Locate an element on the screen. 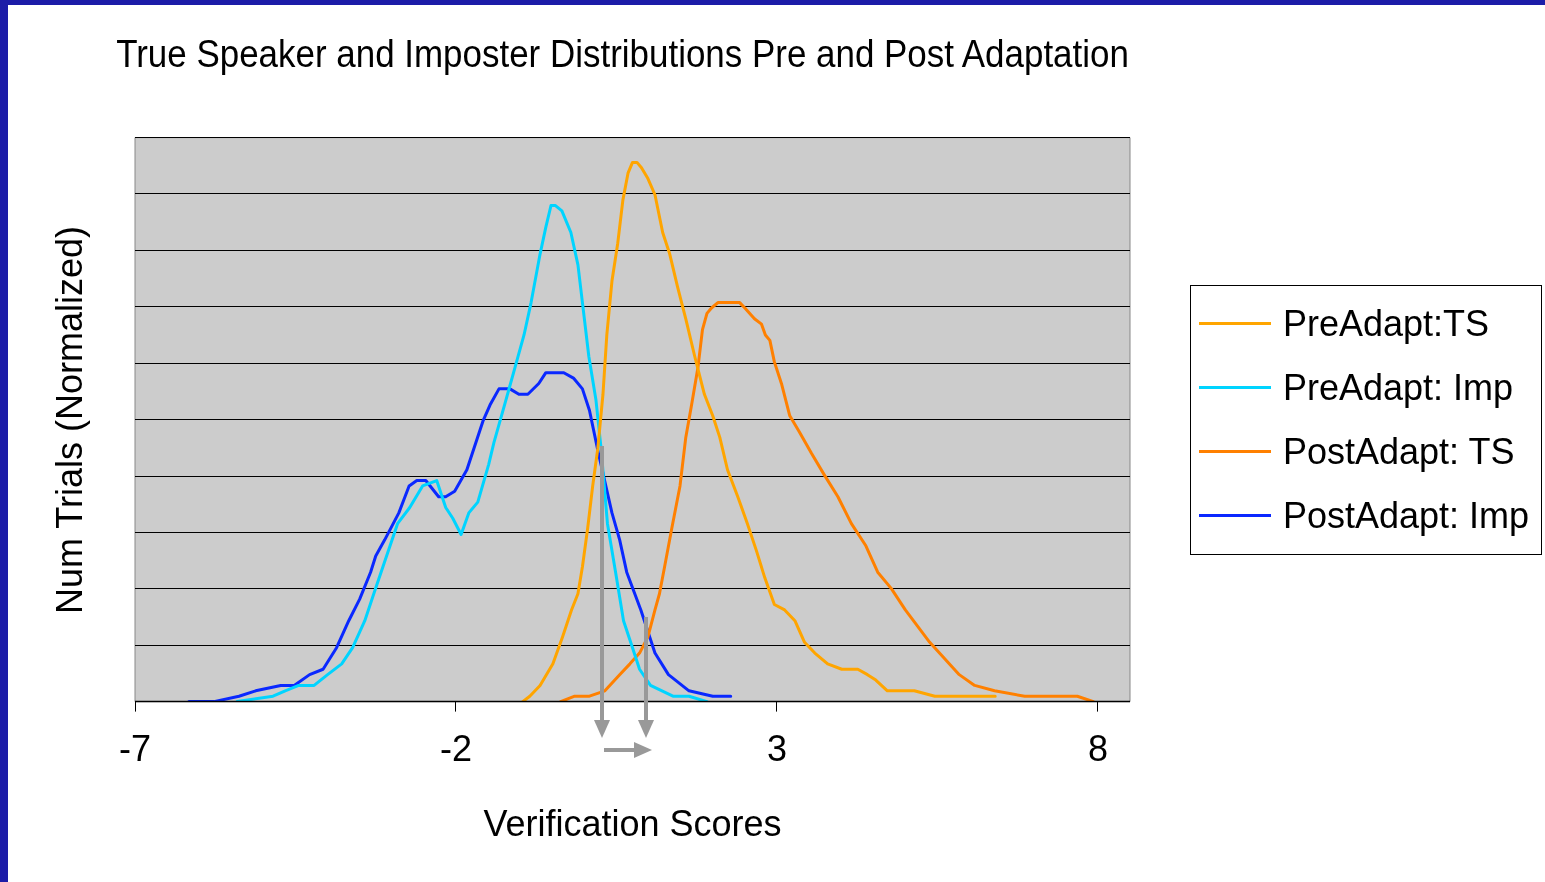 Image resolution: width=1545 pixels, height=882 pixels. x-tick-label: -7 is located at coordinates (135, 749).